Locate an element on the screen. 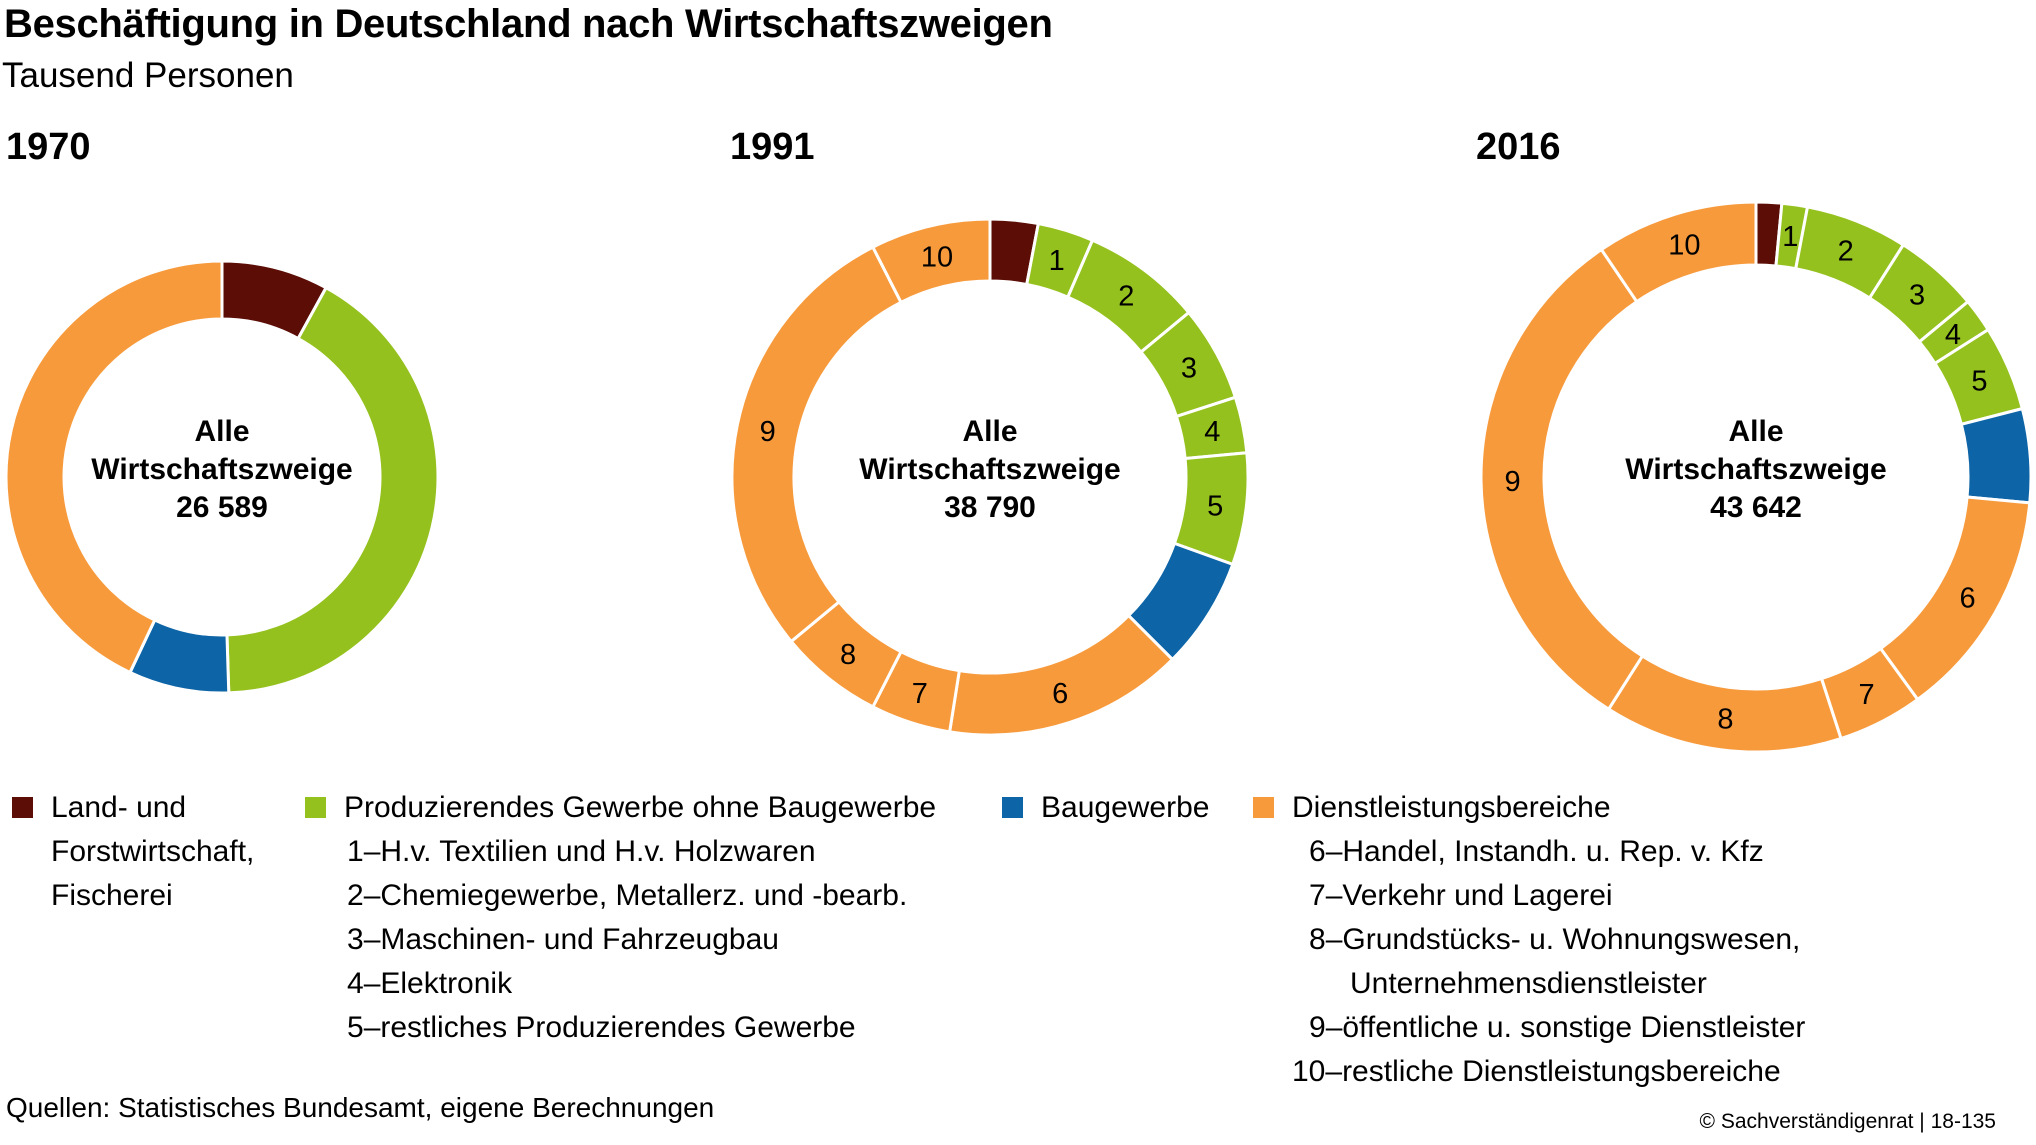 The height and width of the screenshot is (1145, 2036). legend-item-3: 3–Maschinen- und Fahrzeugbau is located at coordinates (563, 939).